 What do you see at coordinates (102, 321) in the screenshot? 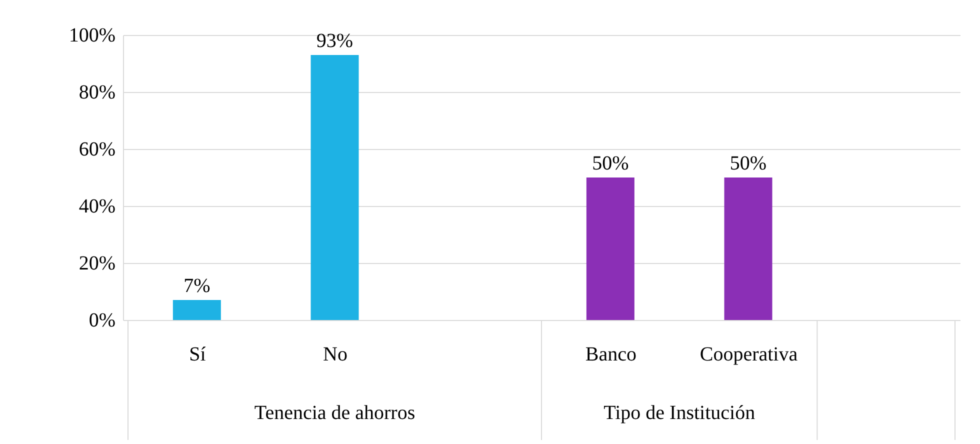
I see `y-tick-label: 0%` at bounding box center [102, 321].